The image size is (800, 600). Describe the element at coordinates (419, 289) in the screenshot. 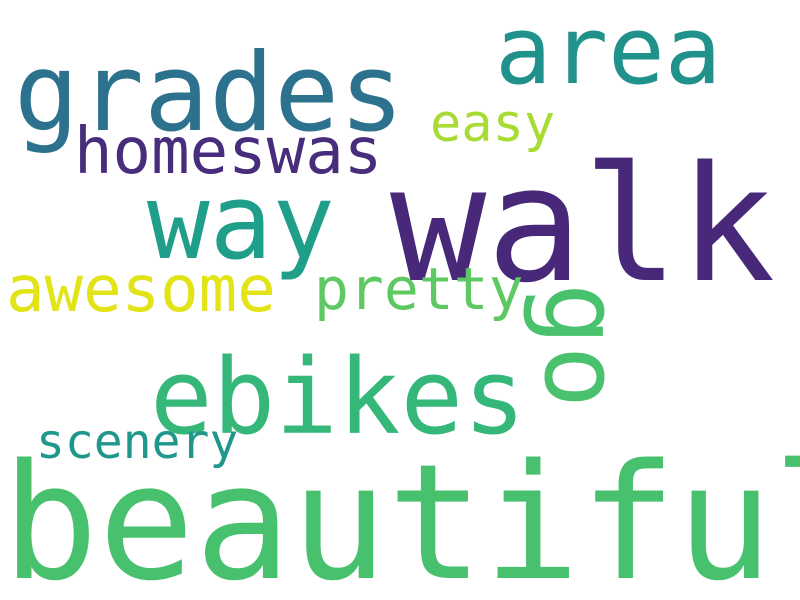

I see `word-pretty: pretty` at that location.